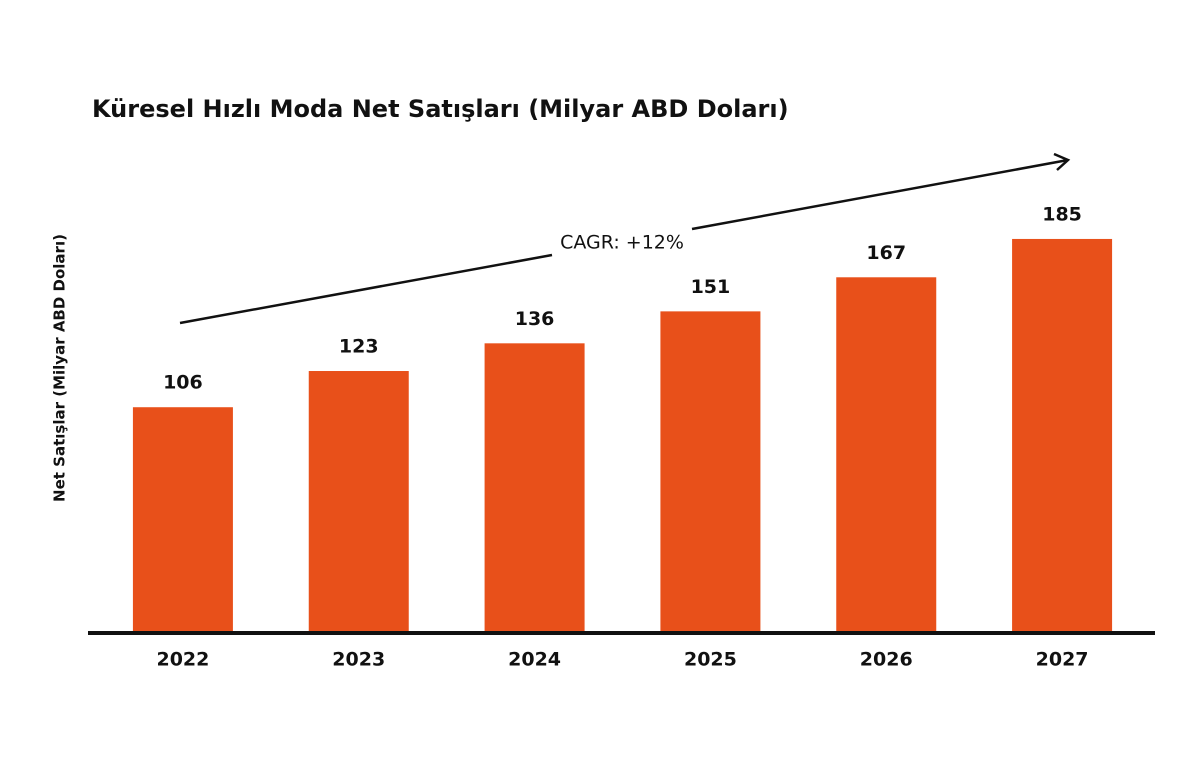 This screenshot has width=1203, height=768. I want to click on data-label: 151, so click(711, 287).